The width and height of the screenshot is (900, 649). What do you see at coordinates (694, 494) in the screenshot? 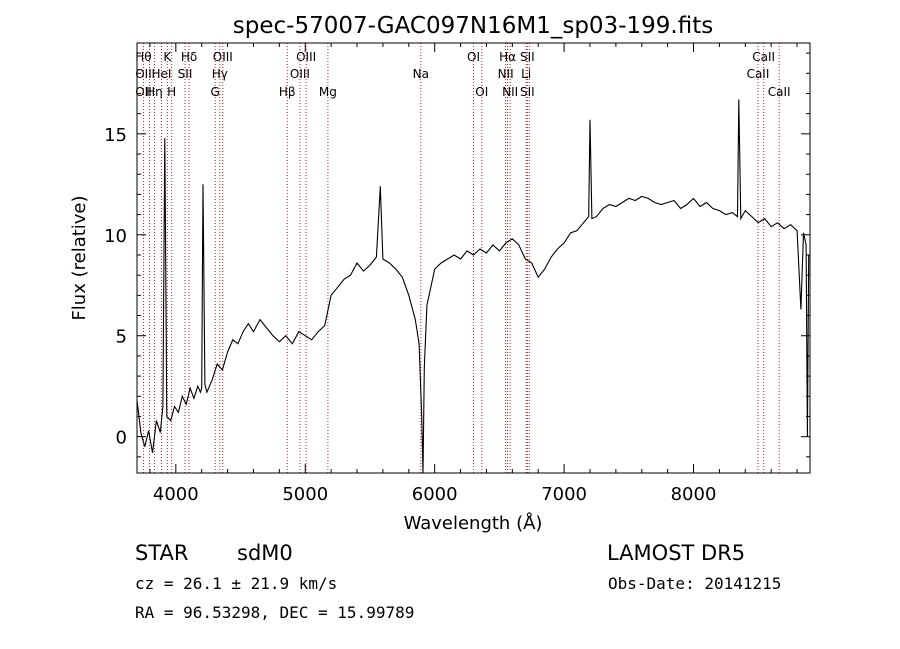
I see `x-tick-label: 8000` at bounding box center [694, 494].